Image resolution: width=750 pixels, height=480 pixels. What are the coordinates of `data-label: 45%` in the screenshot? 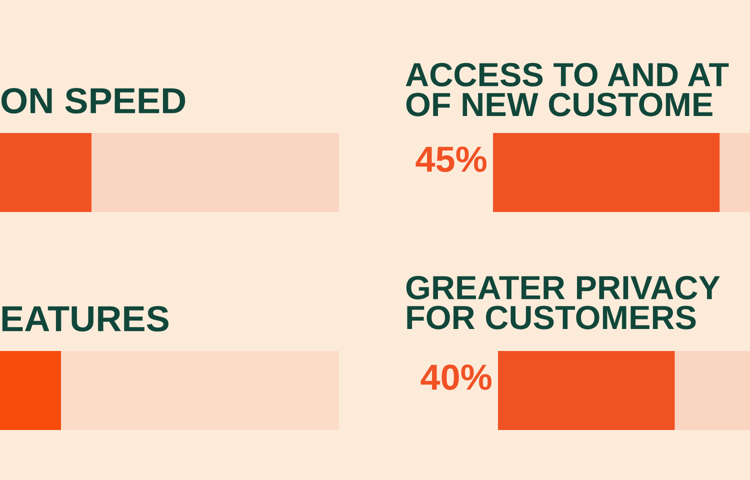 It's located at (451, 159).